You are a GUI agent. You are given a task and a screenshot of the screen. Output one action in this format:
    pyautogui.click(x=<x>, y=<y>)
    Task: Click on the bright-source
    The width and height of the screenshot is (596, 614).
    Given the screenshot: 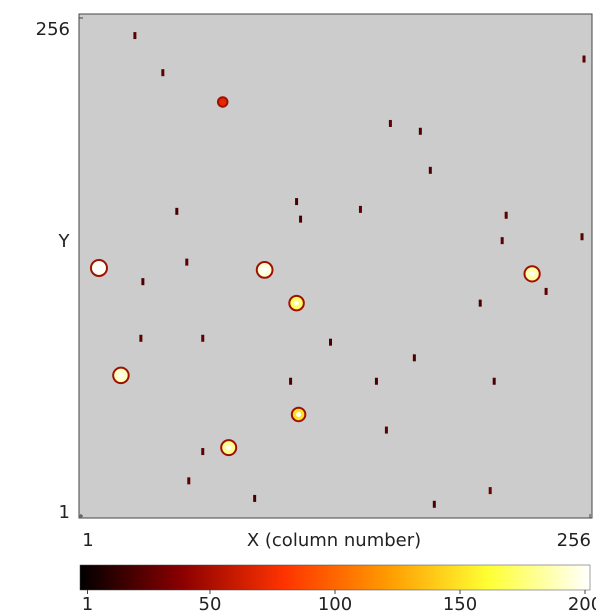 What is the action you would take?
    pyautogui.click(x=222, y=102)
    